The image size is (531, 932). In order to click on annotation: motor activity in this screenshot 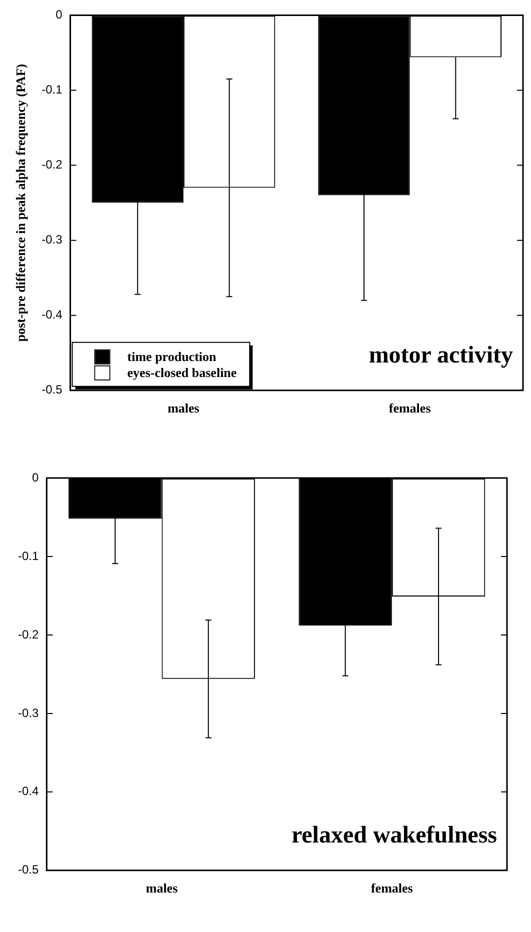, I will do `click(440, 355)`.